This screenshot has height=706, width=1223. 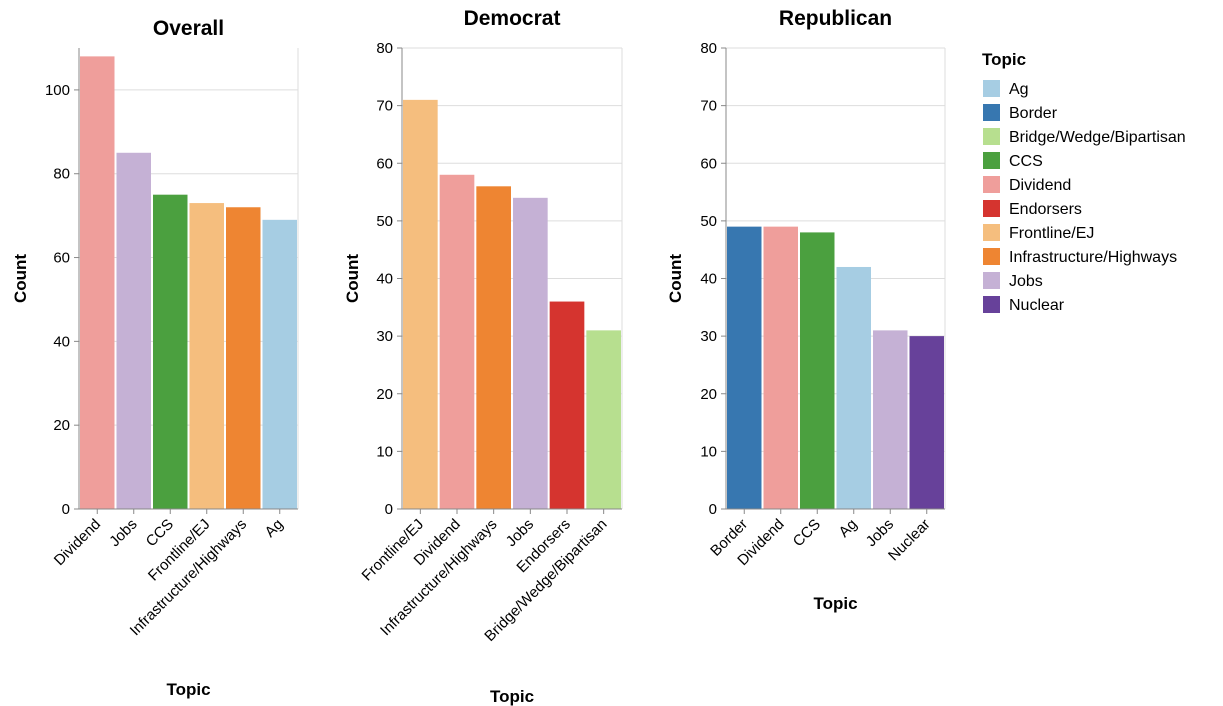 I want to click on bar-overall-jobs, so click(x=133, y=331).